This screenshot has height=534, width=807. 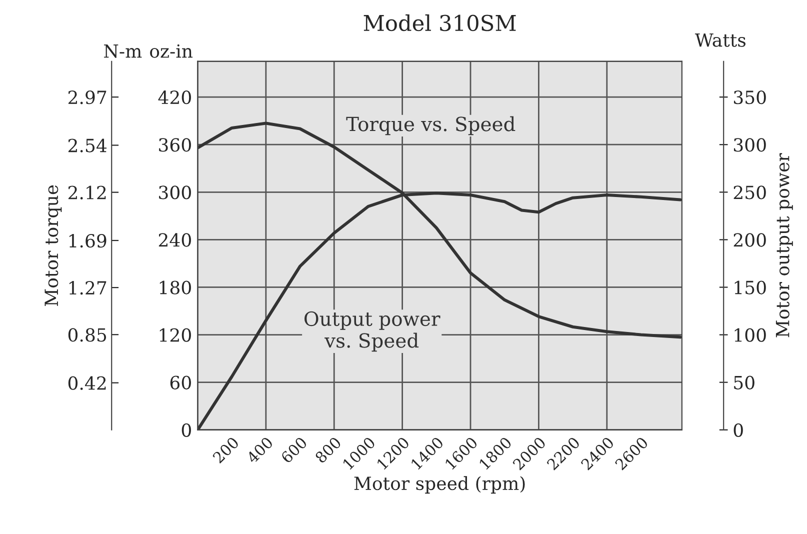 I want to click on y3-tick-label: 1.69, so click(x=87, y=241).